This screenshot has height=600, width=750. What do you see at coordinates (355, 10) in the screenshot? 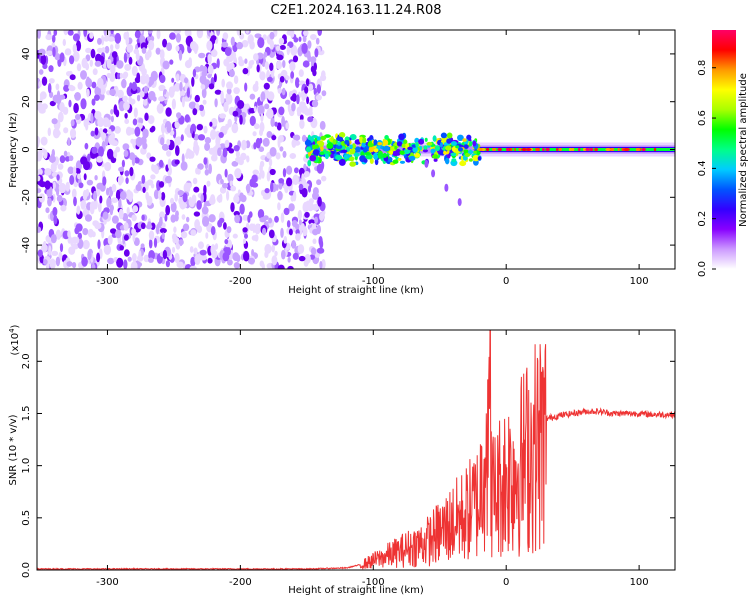
I see `figure-title: C2E1.2024.163.11.24.R08` at bounding box center [355, 10].